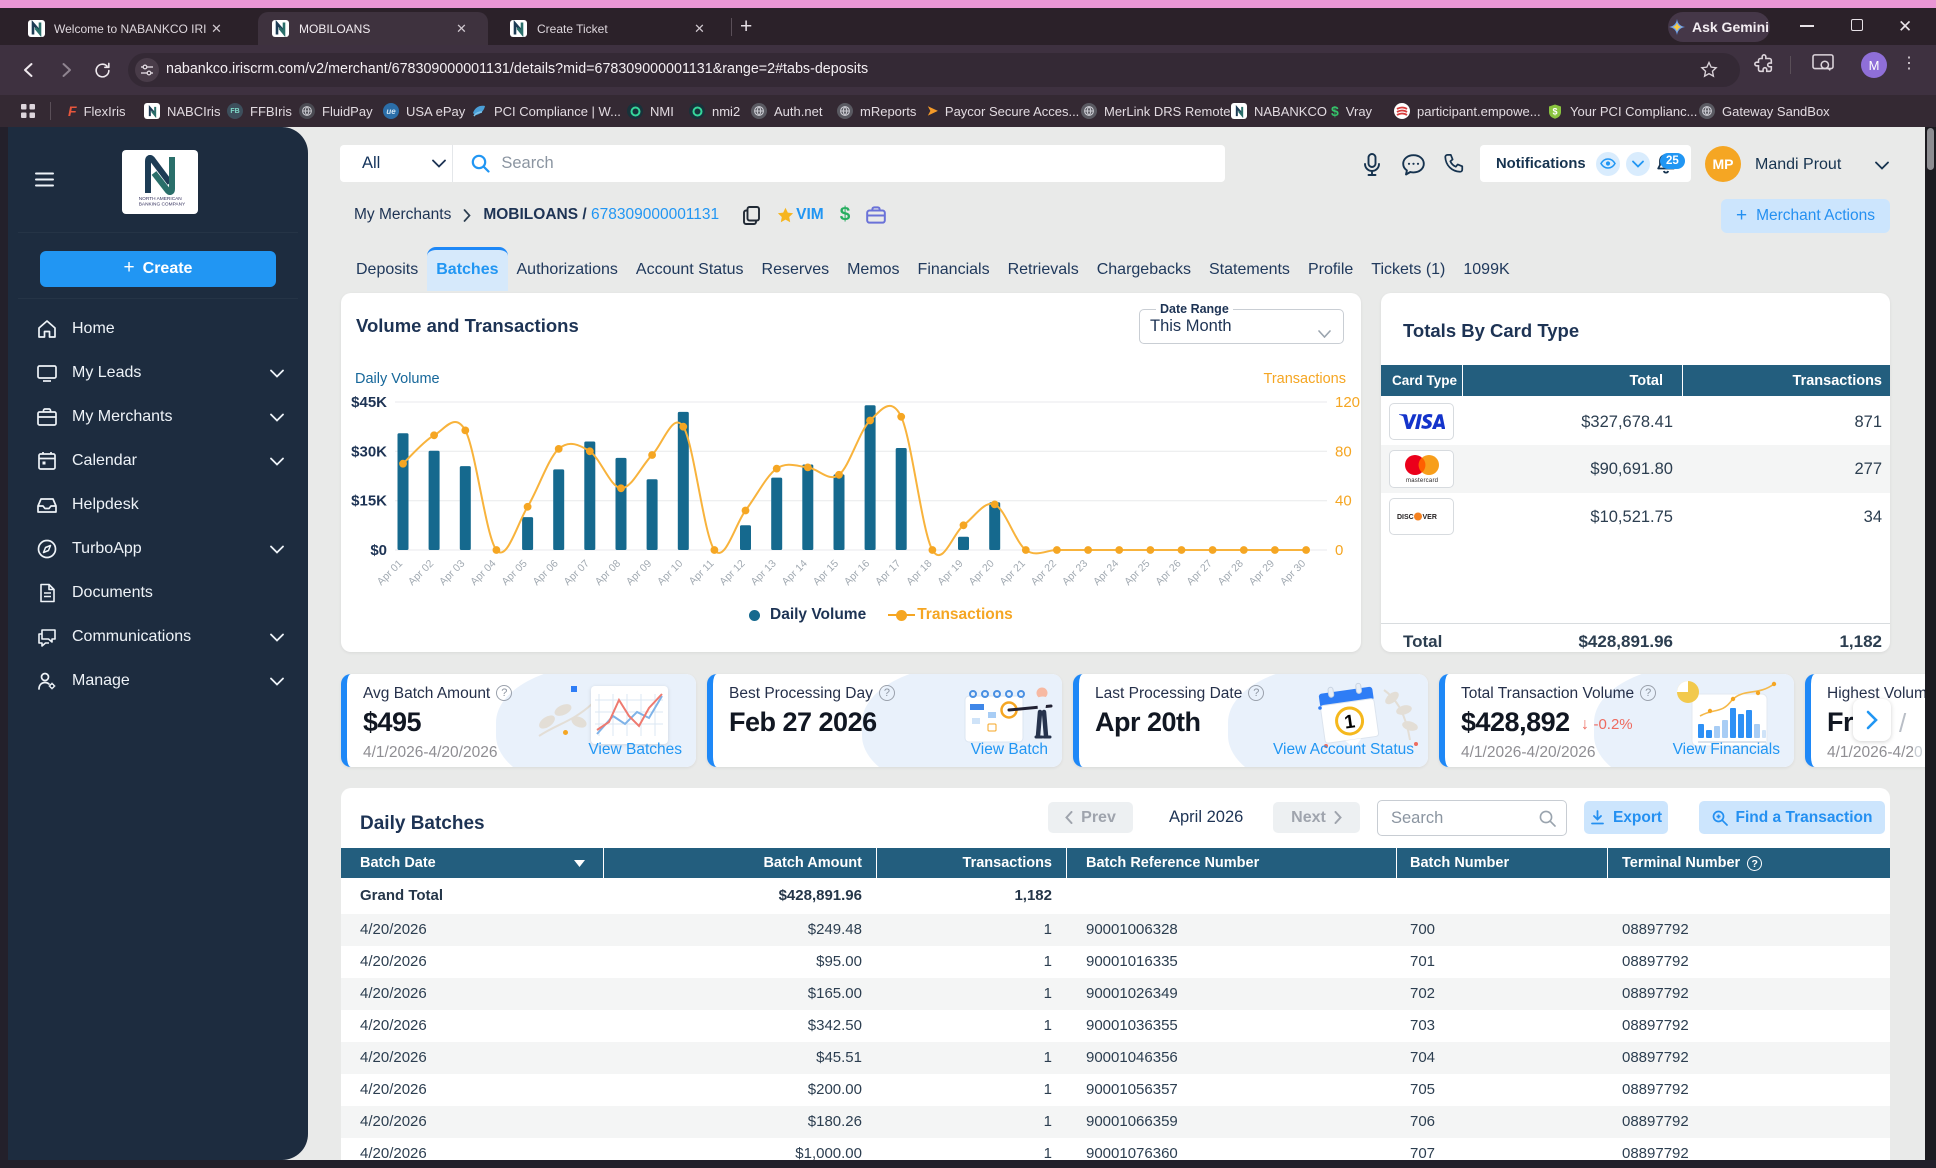 The height and width of the screenshot is (1168, 1936). I want to click on svg-text: Apr 19, so click(950, 573).